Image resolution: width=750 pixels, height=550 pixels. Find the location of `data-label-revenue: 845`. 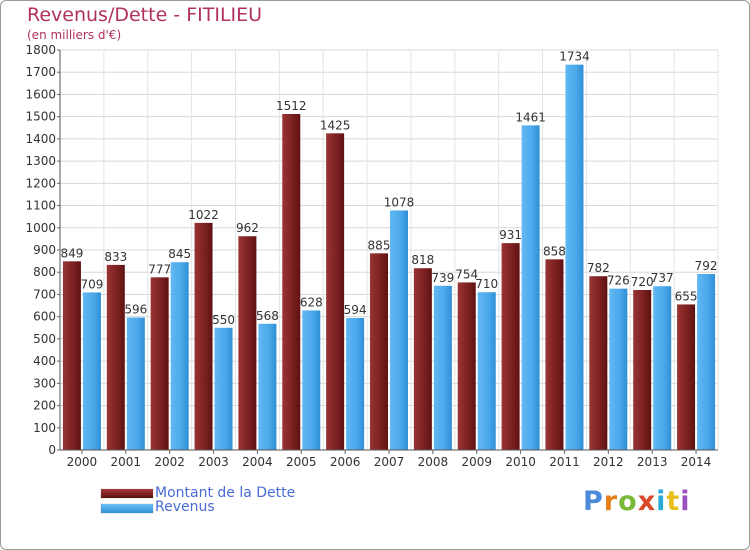

data-label-revenue: 845 is located at coordinates (179, 254).